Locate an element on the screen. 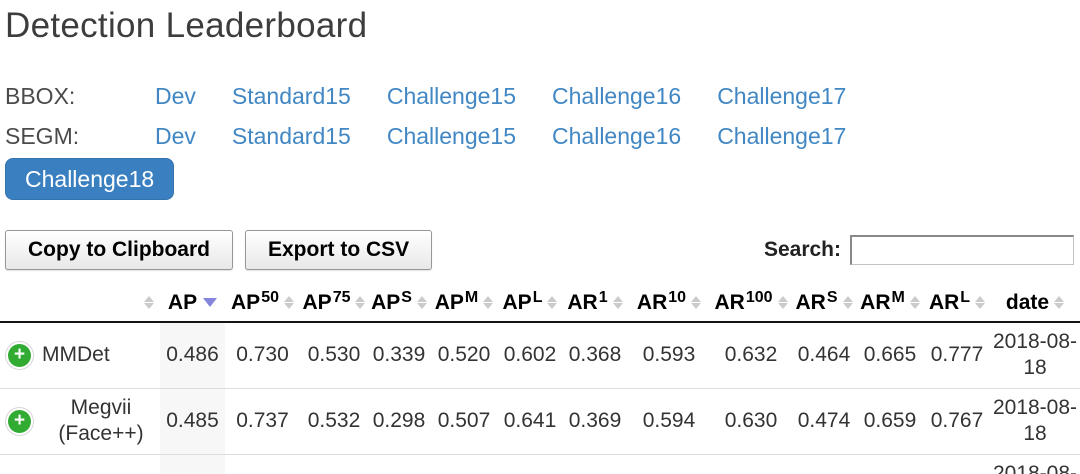 The width and height of the screenshot is (1080, 474). metric-value-cell: 0.485 is located at coordinates (192, 420).